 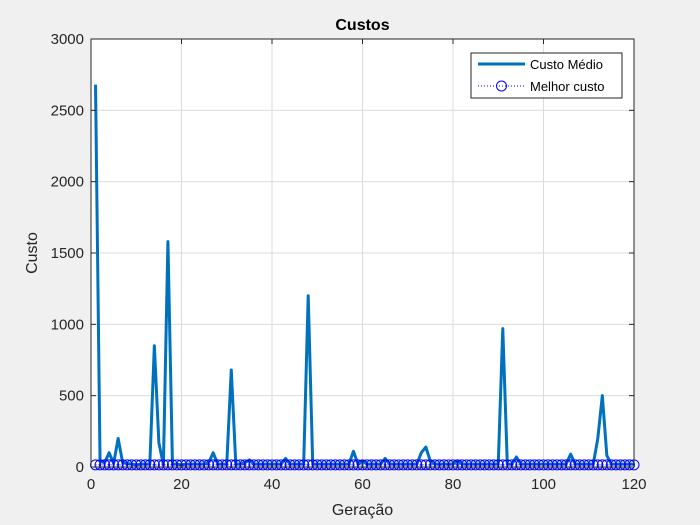 What do you see at coordinates (67, 253) in the screenshot?
I see `y-tick-label: 1500` at bounding box center [67, 253].